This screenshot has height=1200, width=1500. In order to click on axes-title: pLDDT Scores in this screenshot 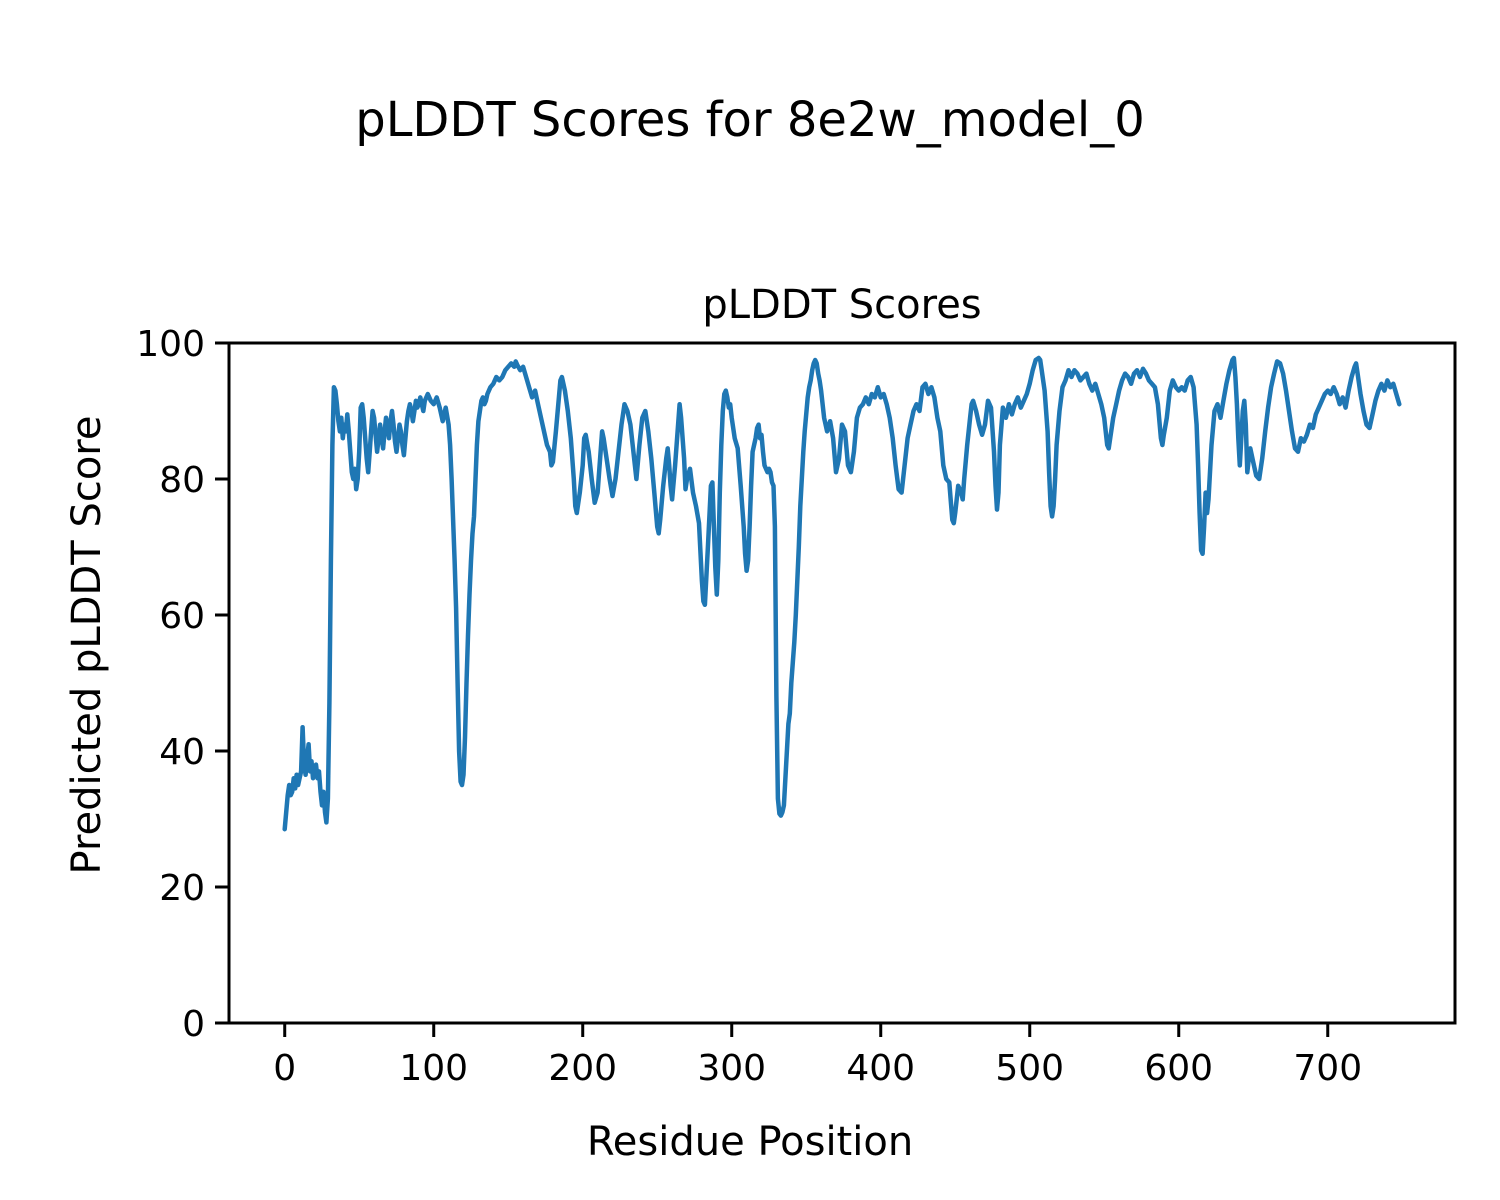, I will do `click(841, 305)`.